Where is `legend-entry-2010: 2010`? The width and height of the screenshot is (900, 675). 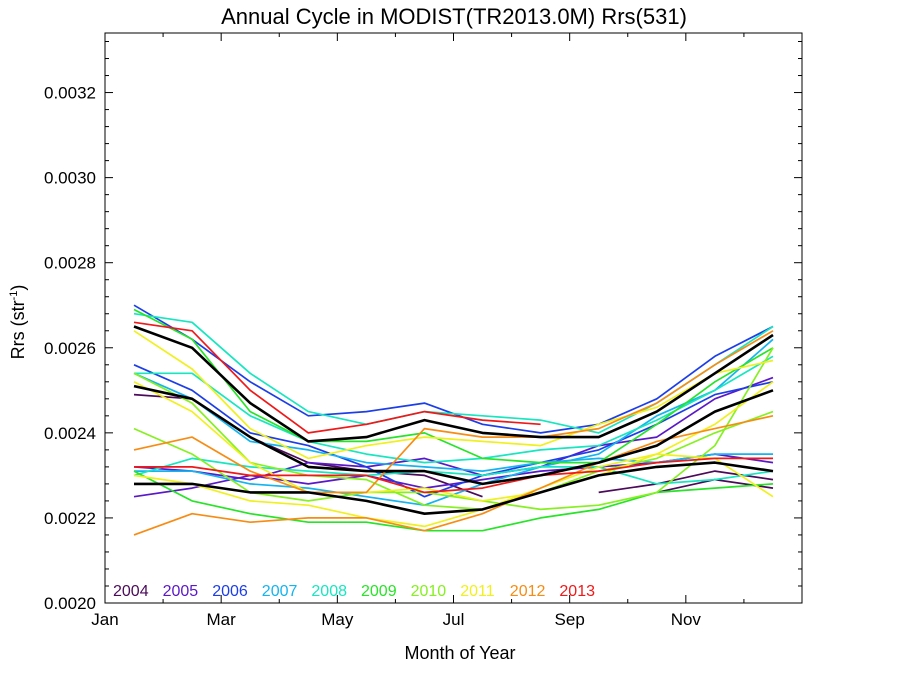 legend-entry-2010: 2010 is located at coordinates (429, 591).